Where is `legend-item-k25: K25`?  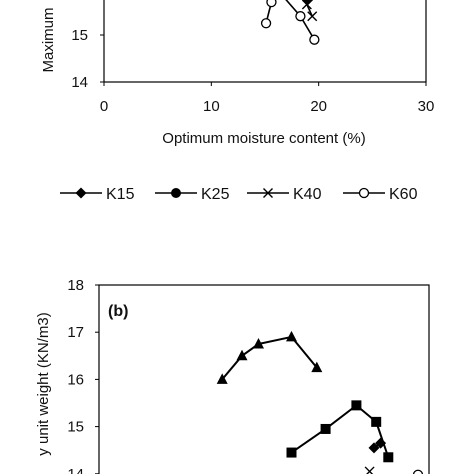
legend-item-k25: K25 is located at coordinates (192, 194).